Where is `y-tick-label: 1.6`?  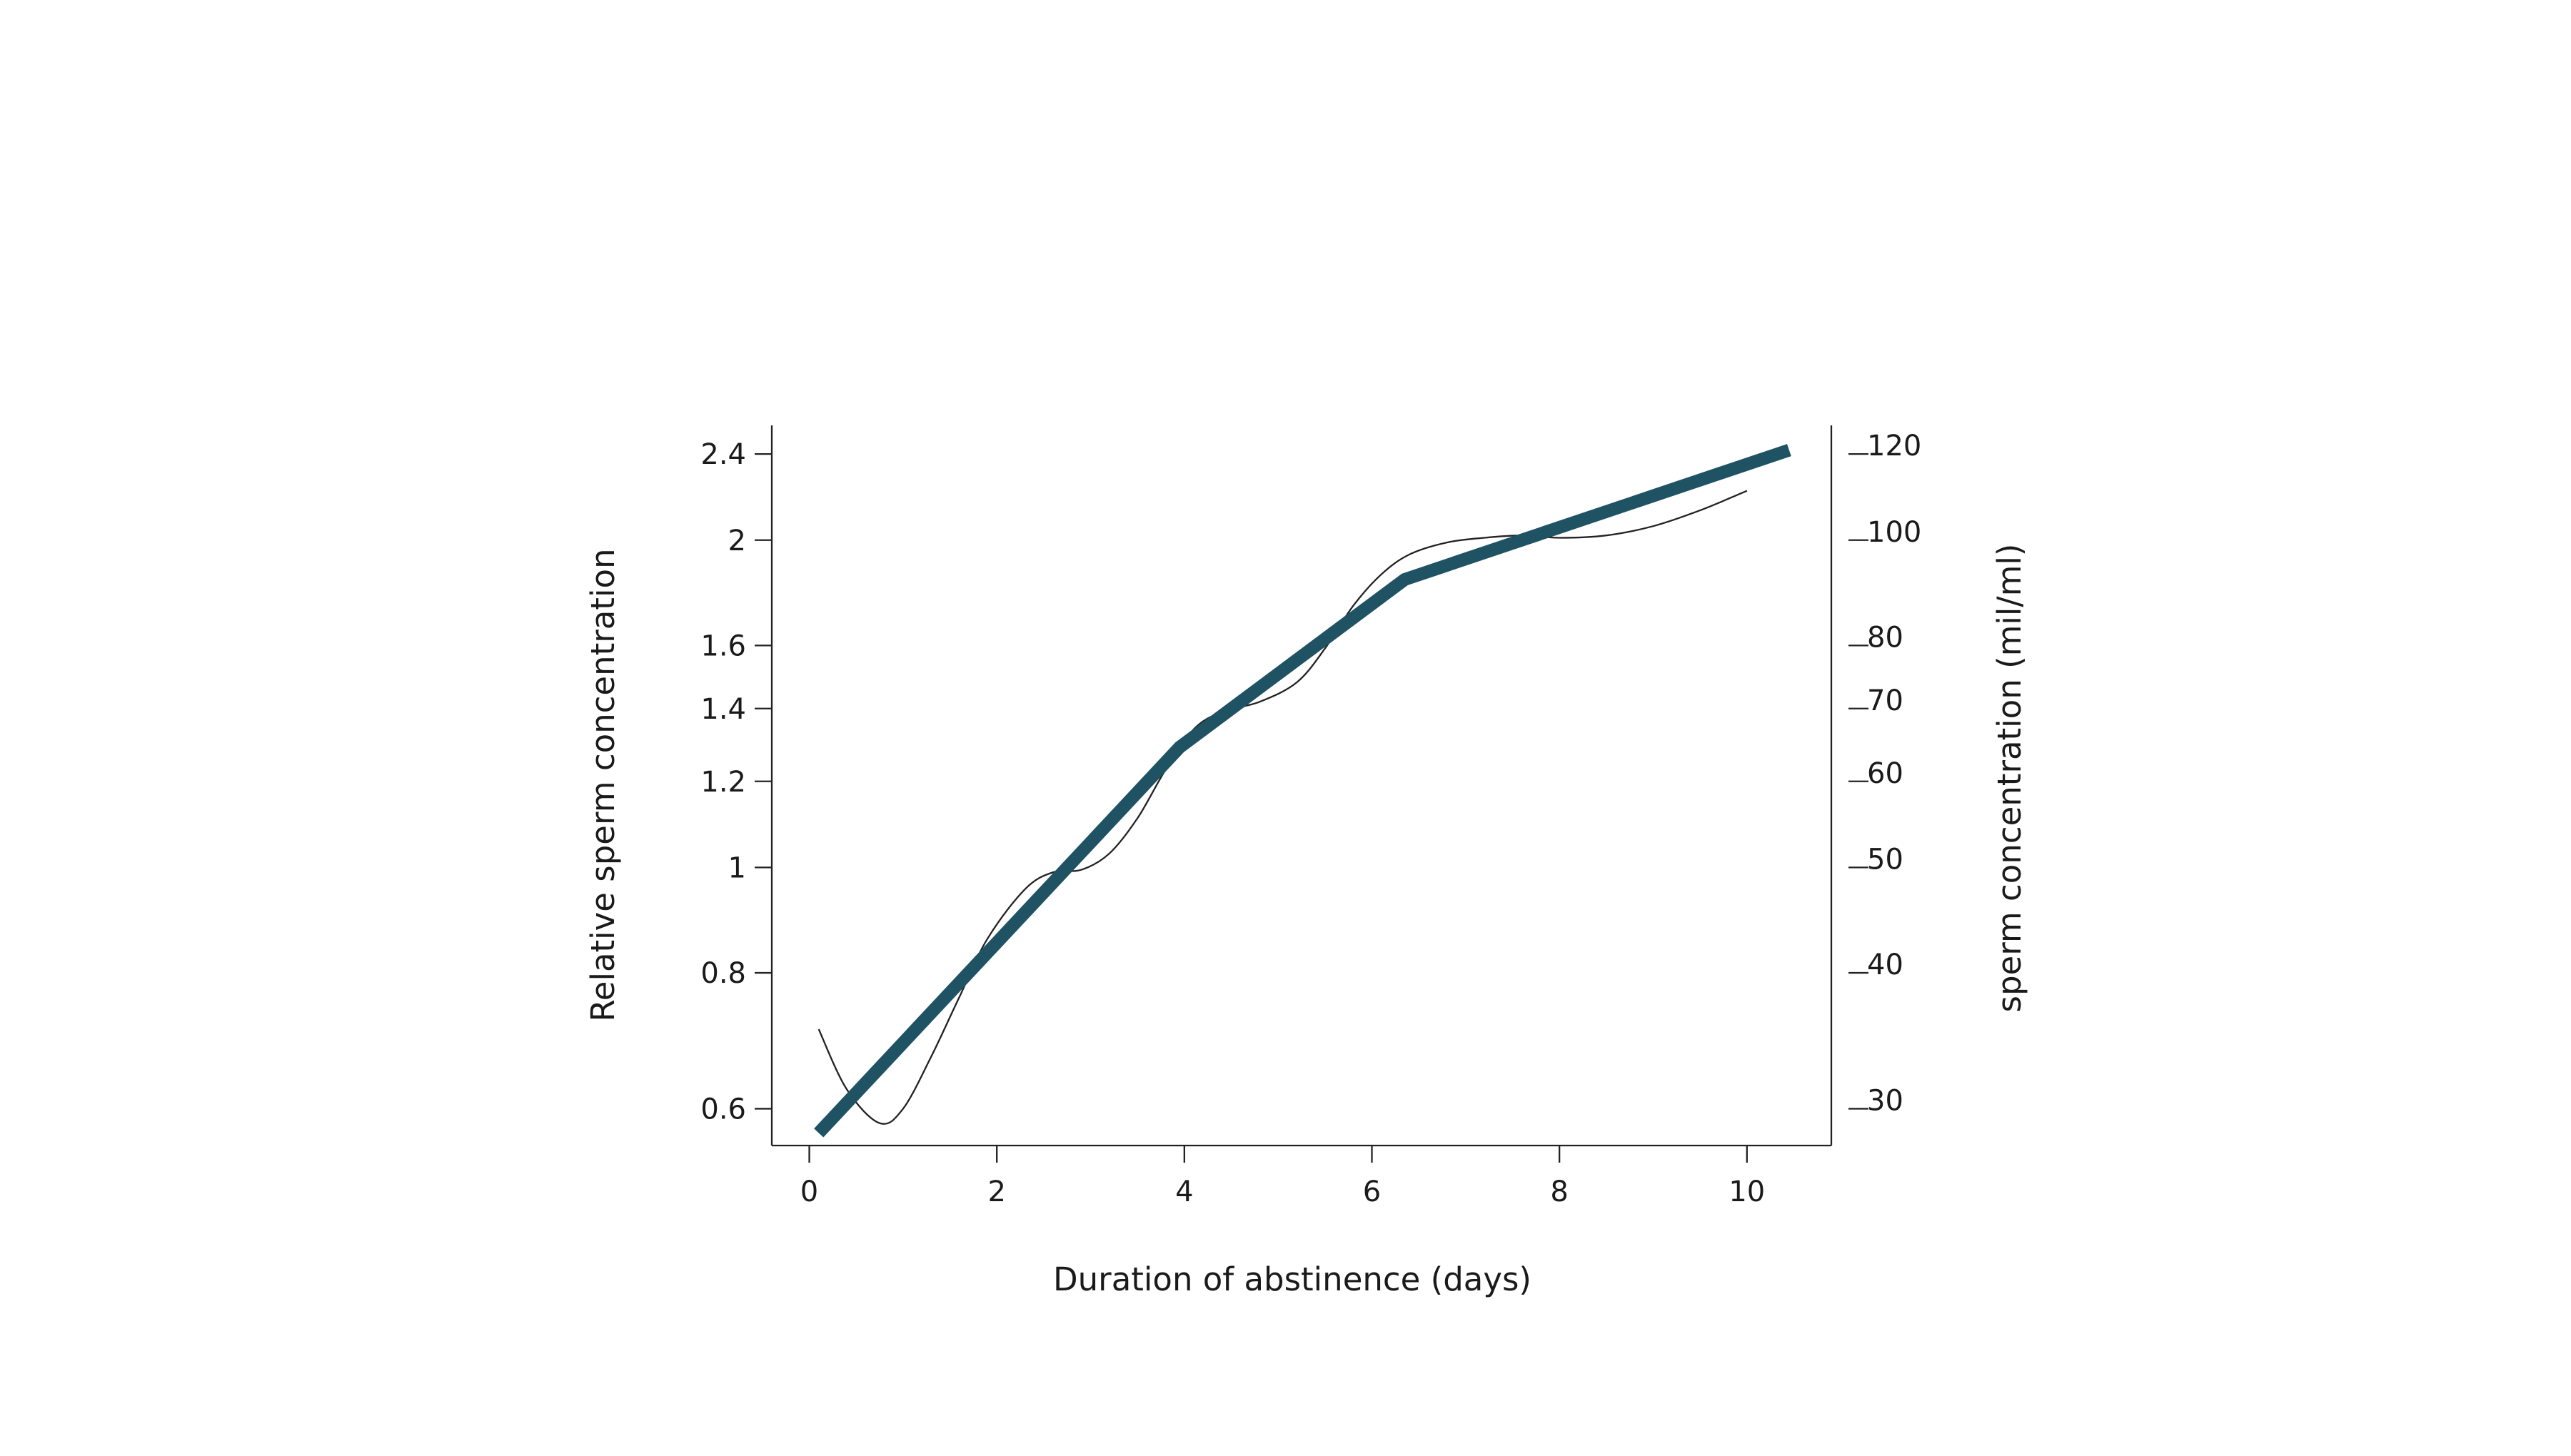
y-tick-label: 1.6 is located at coordinates (723, 646).